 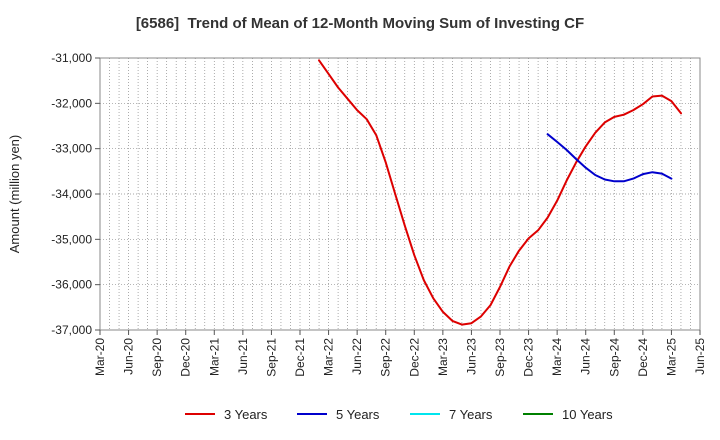 I want to click on x-tick-label: Dec-24, so click(x=643, y=357).